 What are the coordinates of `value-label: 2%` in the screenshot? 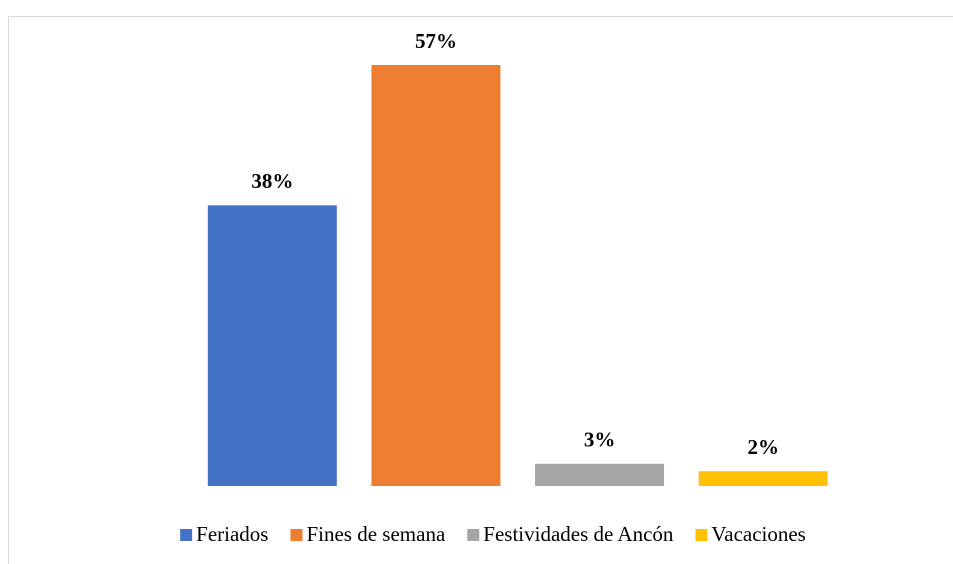 It's located at (763, 447).